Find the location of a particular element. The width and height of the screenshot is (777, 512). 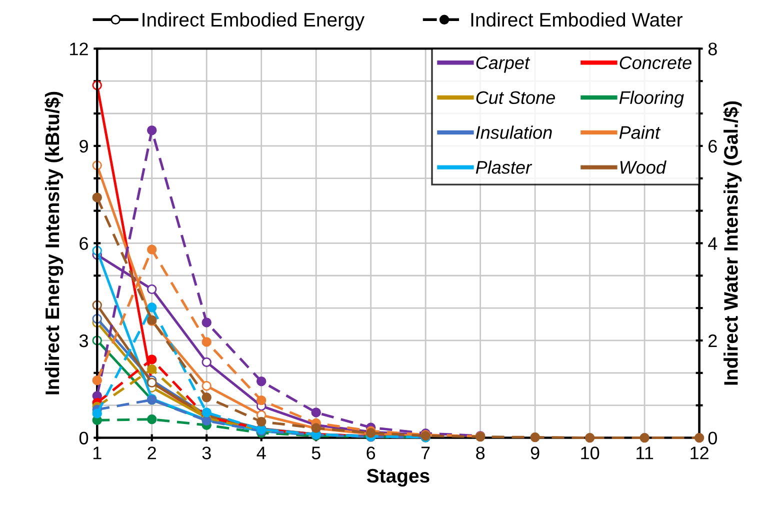

y2-tick-label: 6 is located at coordinates (712, 146).